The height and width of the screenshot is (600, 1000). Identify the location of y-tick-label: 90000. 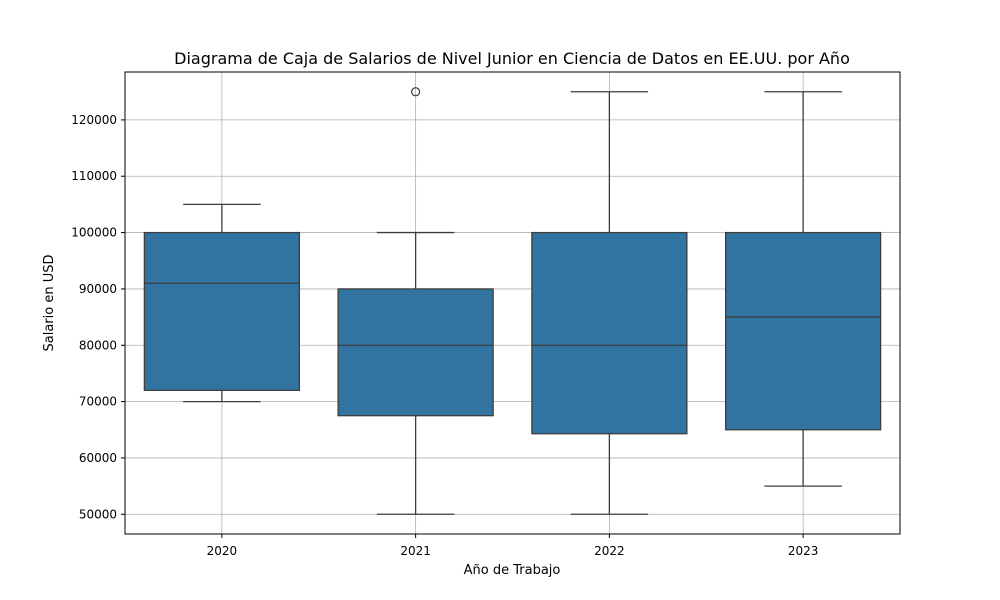
(98, 289).